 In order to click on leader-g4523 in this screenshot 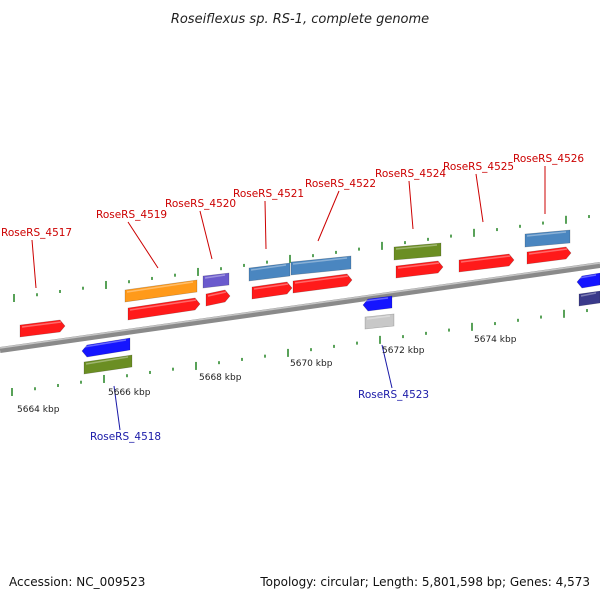, I will do `click(387, 366)`.